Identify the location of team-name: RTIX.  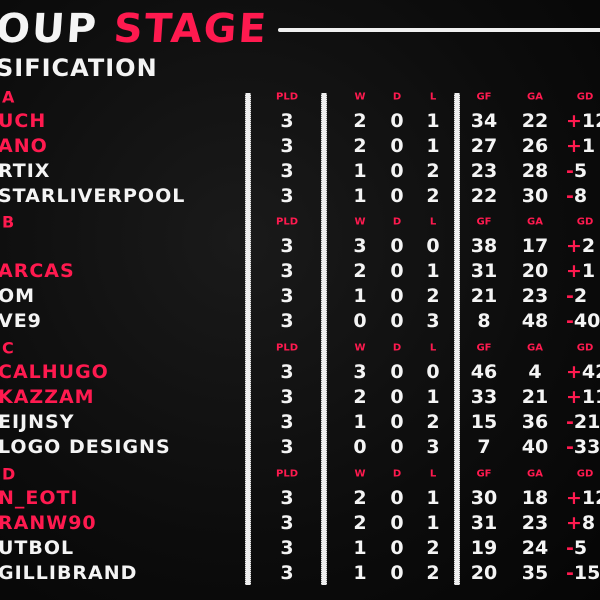
(25, 171).